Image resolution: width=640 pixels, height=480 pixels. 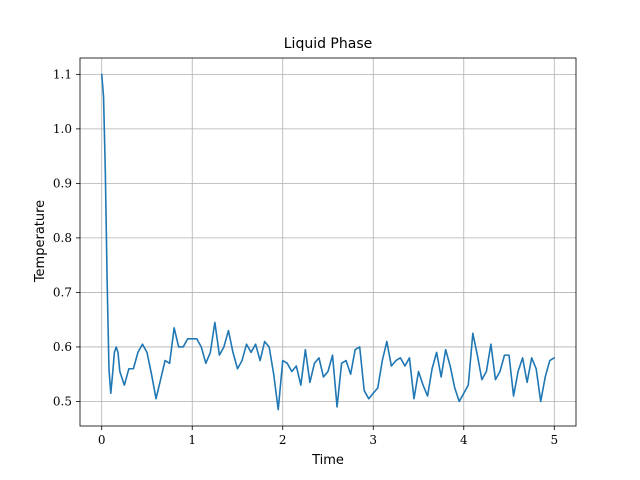 What do you see at coordinates (373, 440) in the screenshot?
I see `x-tick-label: 3` at bounding box center [373, 440].